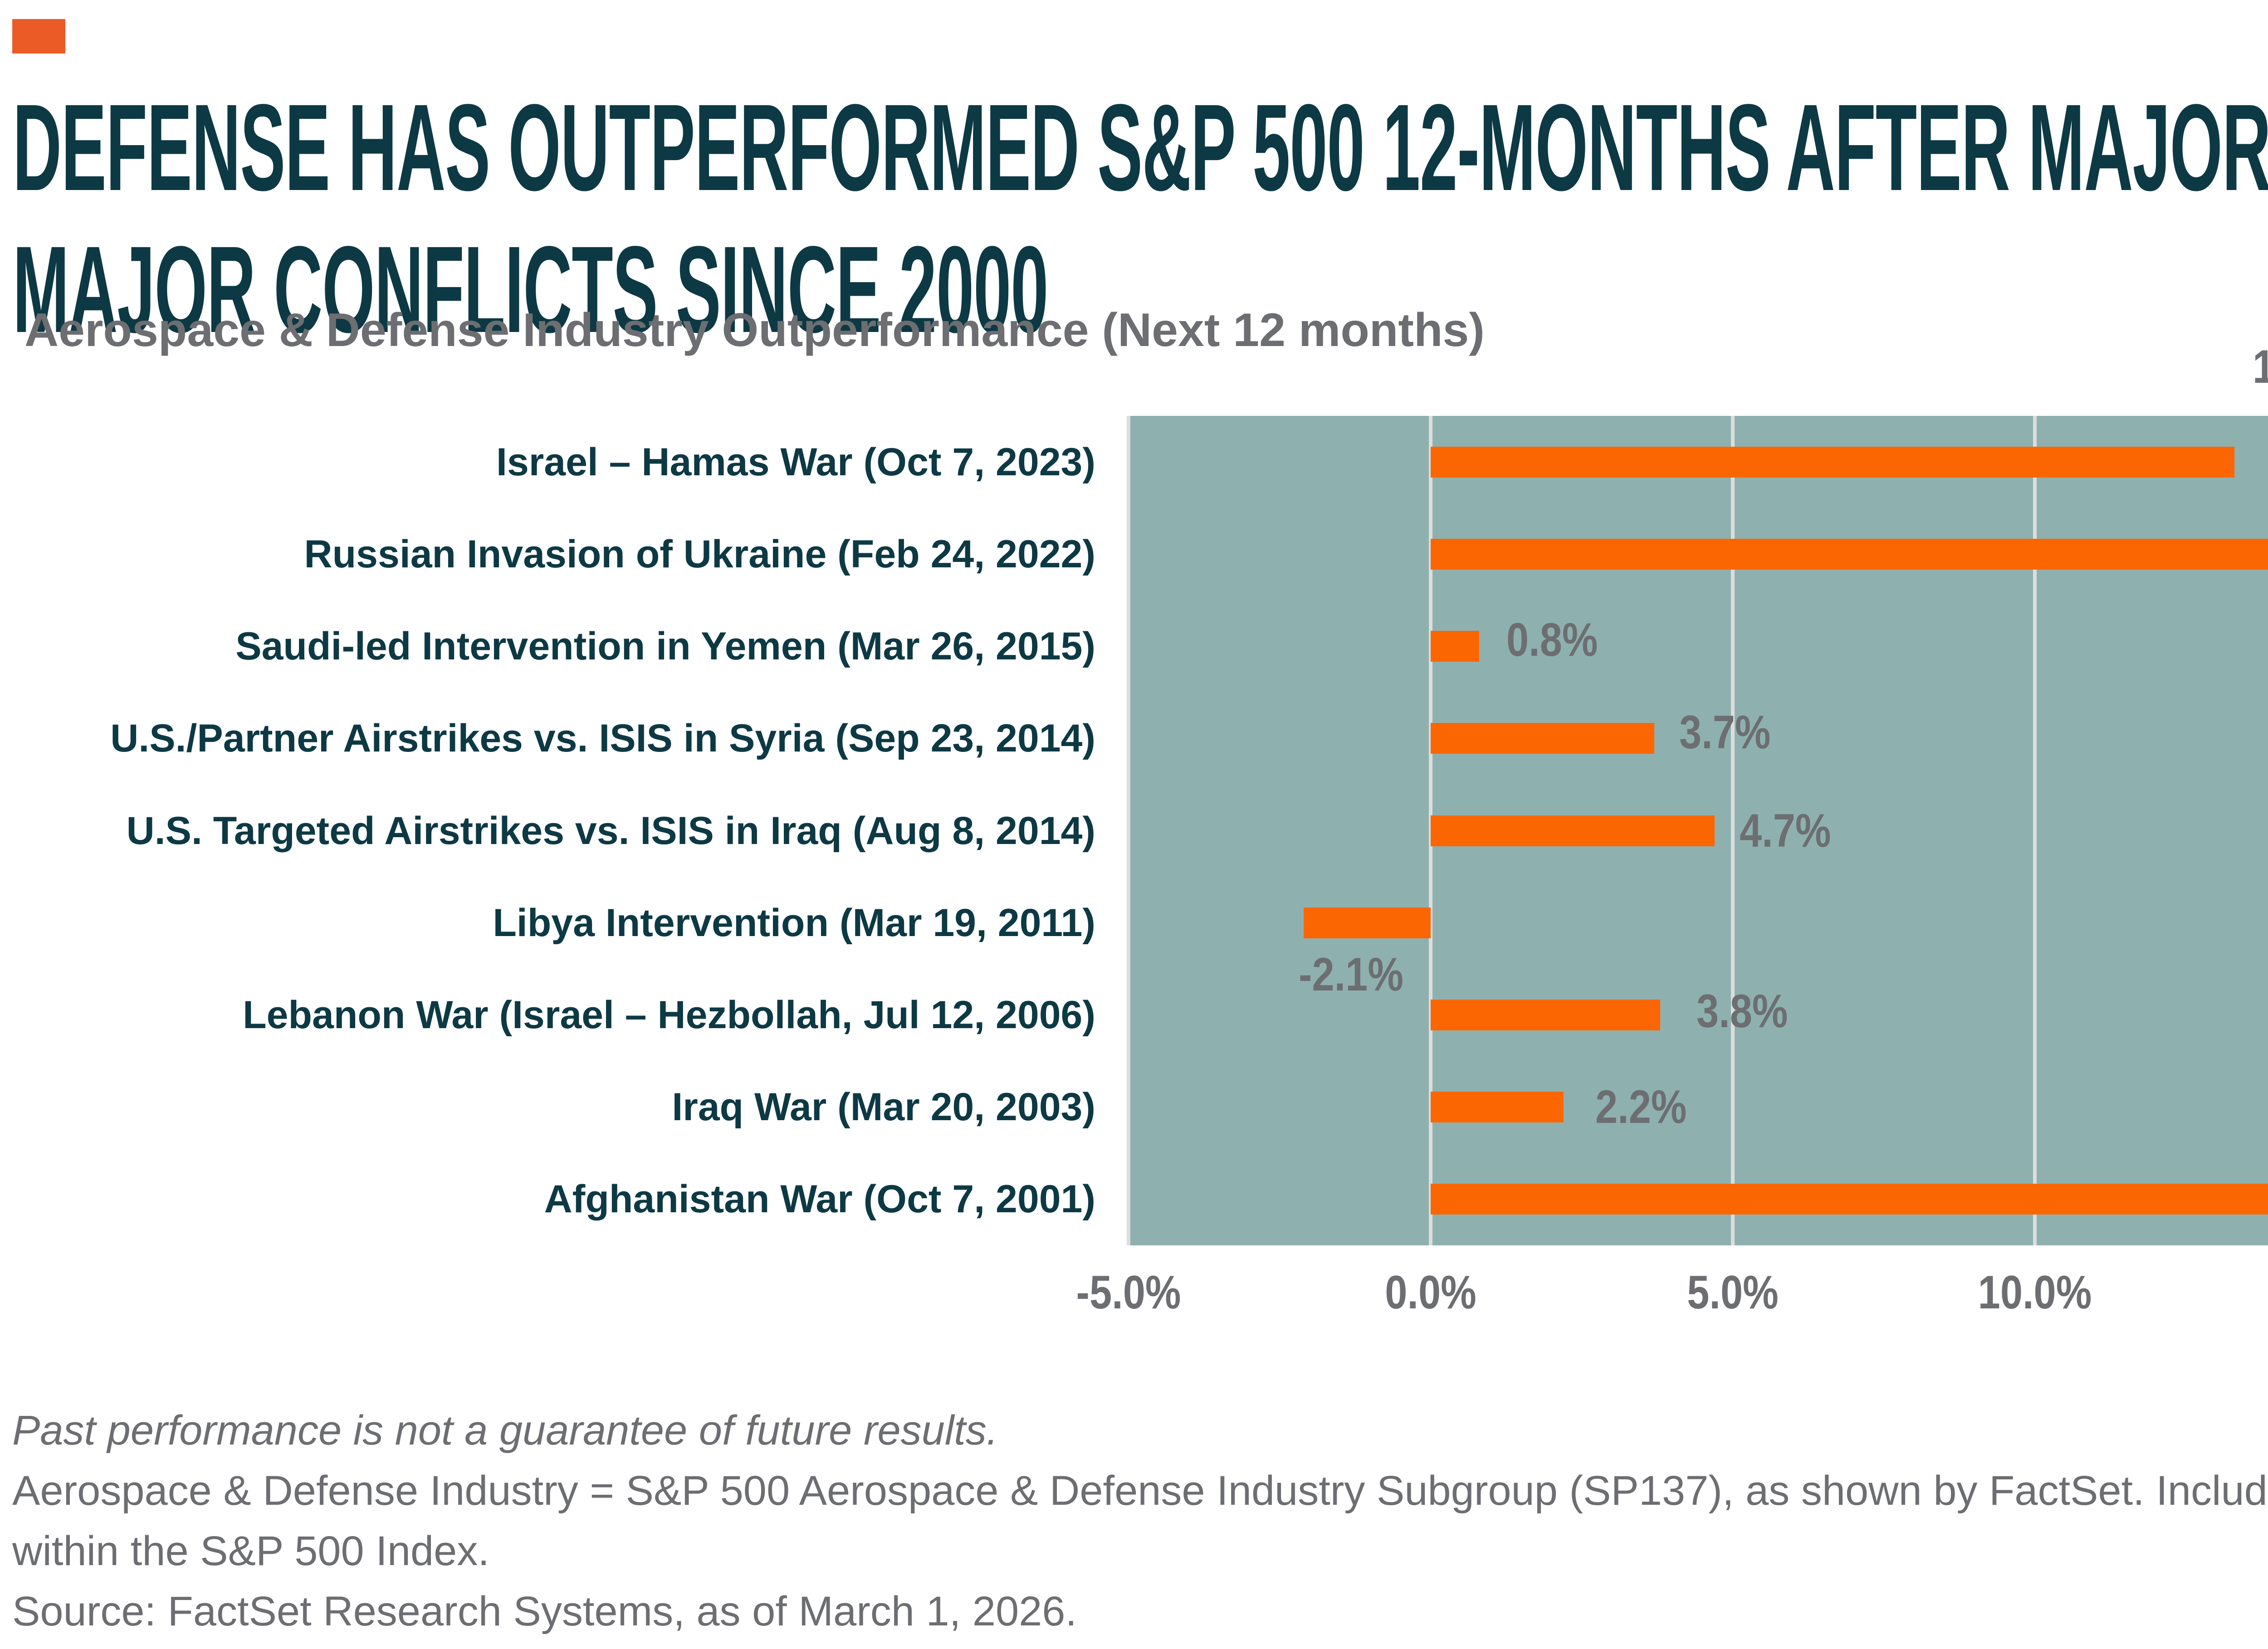  What do you see at coordinates (1733, 831) in the screenshot?
I see `gridline-5.0%` at bounding box center [1733, 831].